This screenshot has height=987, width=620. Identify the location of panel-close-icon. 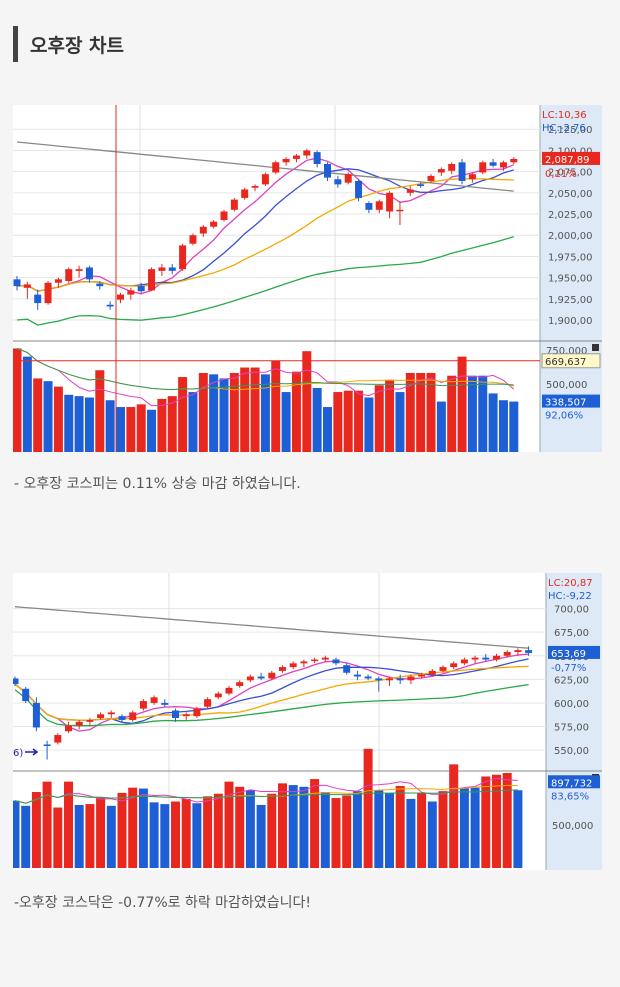
(595, 347).